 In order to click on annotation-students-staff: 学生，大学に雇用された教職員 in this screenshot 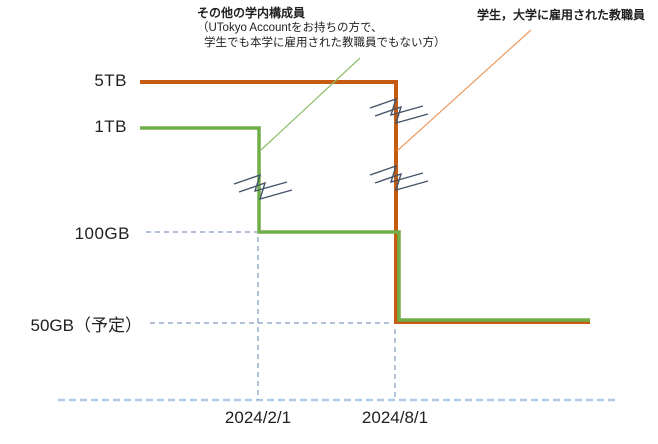, I will do `click(561, 15)`.